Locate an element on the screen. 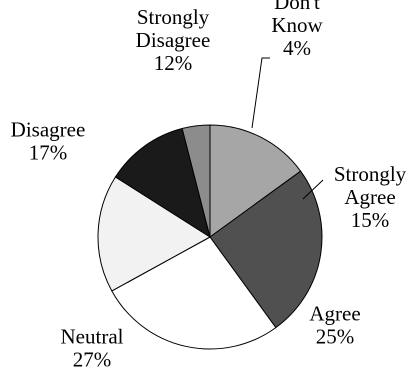 Image resolution: width=415 pixels, height=385 pixels. slice-percent-label: 17% is located at coordinates (48, 153).